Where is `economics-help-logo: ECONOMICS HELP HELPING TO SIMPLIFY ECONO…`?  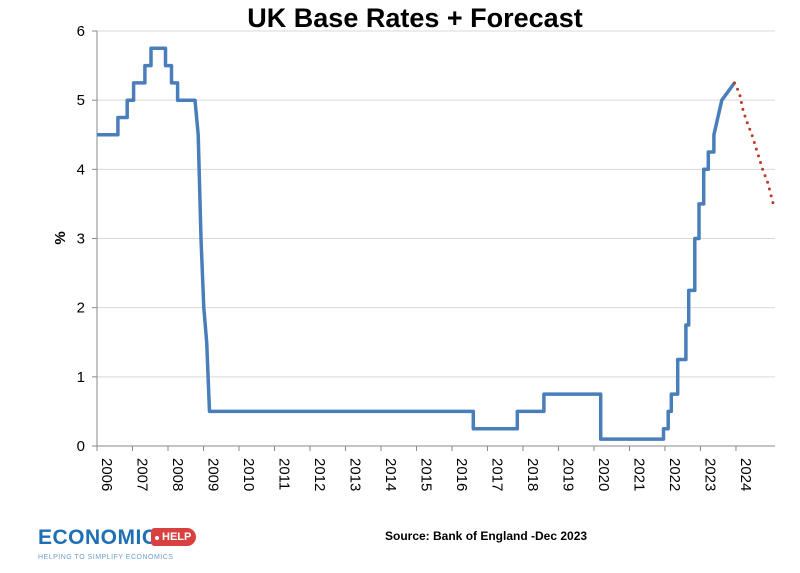
economics-help-logo: ECONOMICS HELP HELPING TO SIMPLIFY ECONO… is located at coordinates (123, 546).